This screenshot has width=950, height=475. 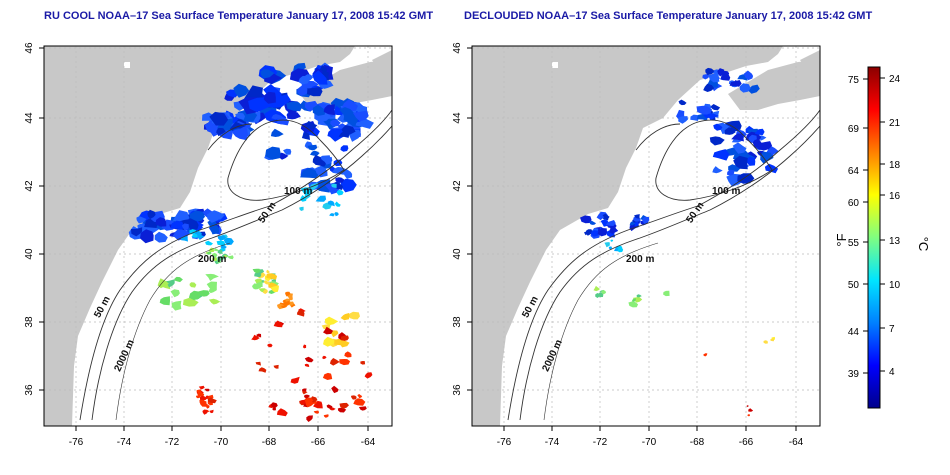 What do you see at coordinates (895, 79) in the screenshot?
I see `c-tick-label: 24` at bounding box center [895, 79].